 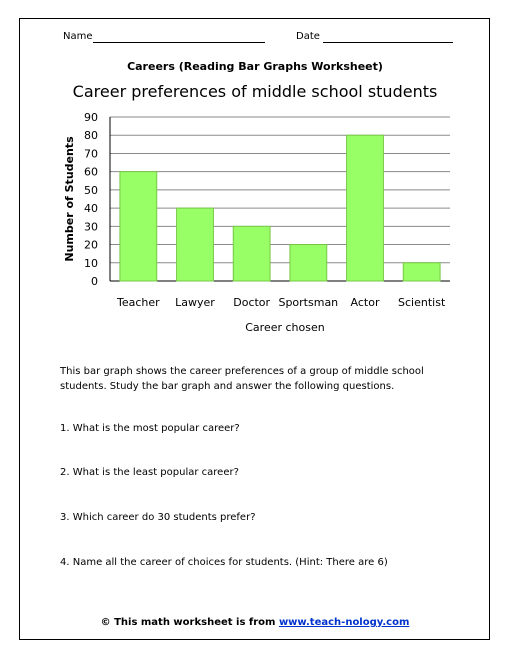 I want to click on y-tick-label: 10, so click(x=91, y=263).